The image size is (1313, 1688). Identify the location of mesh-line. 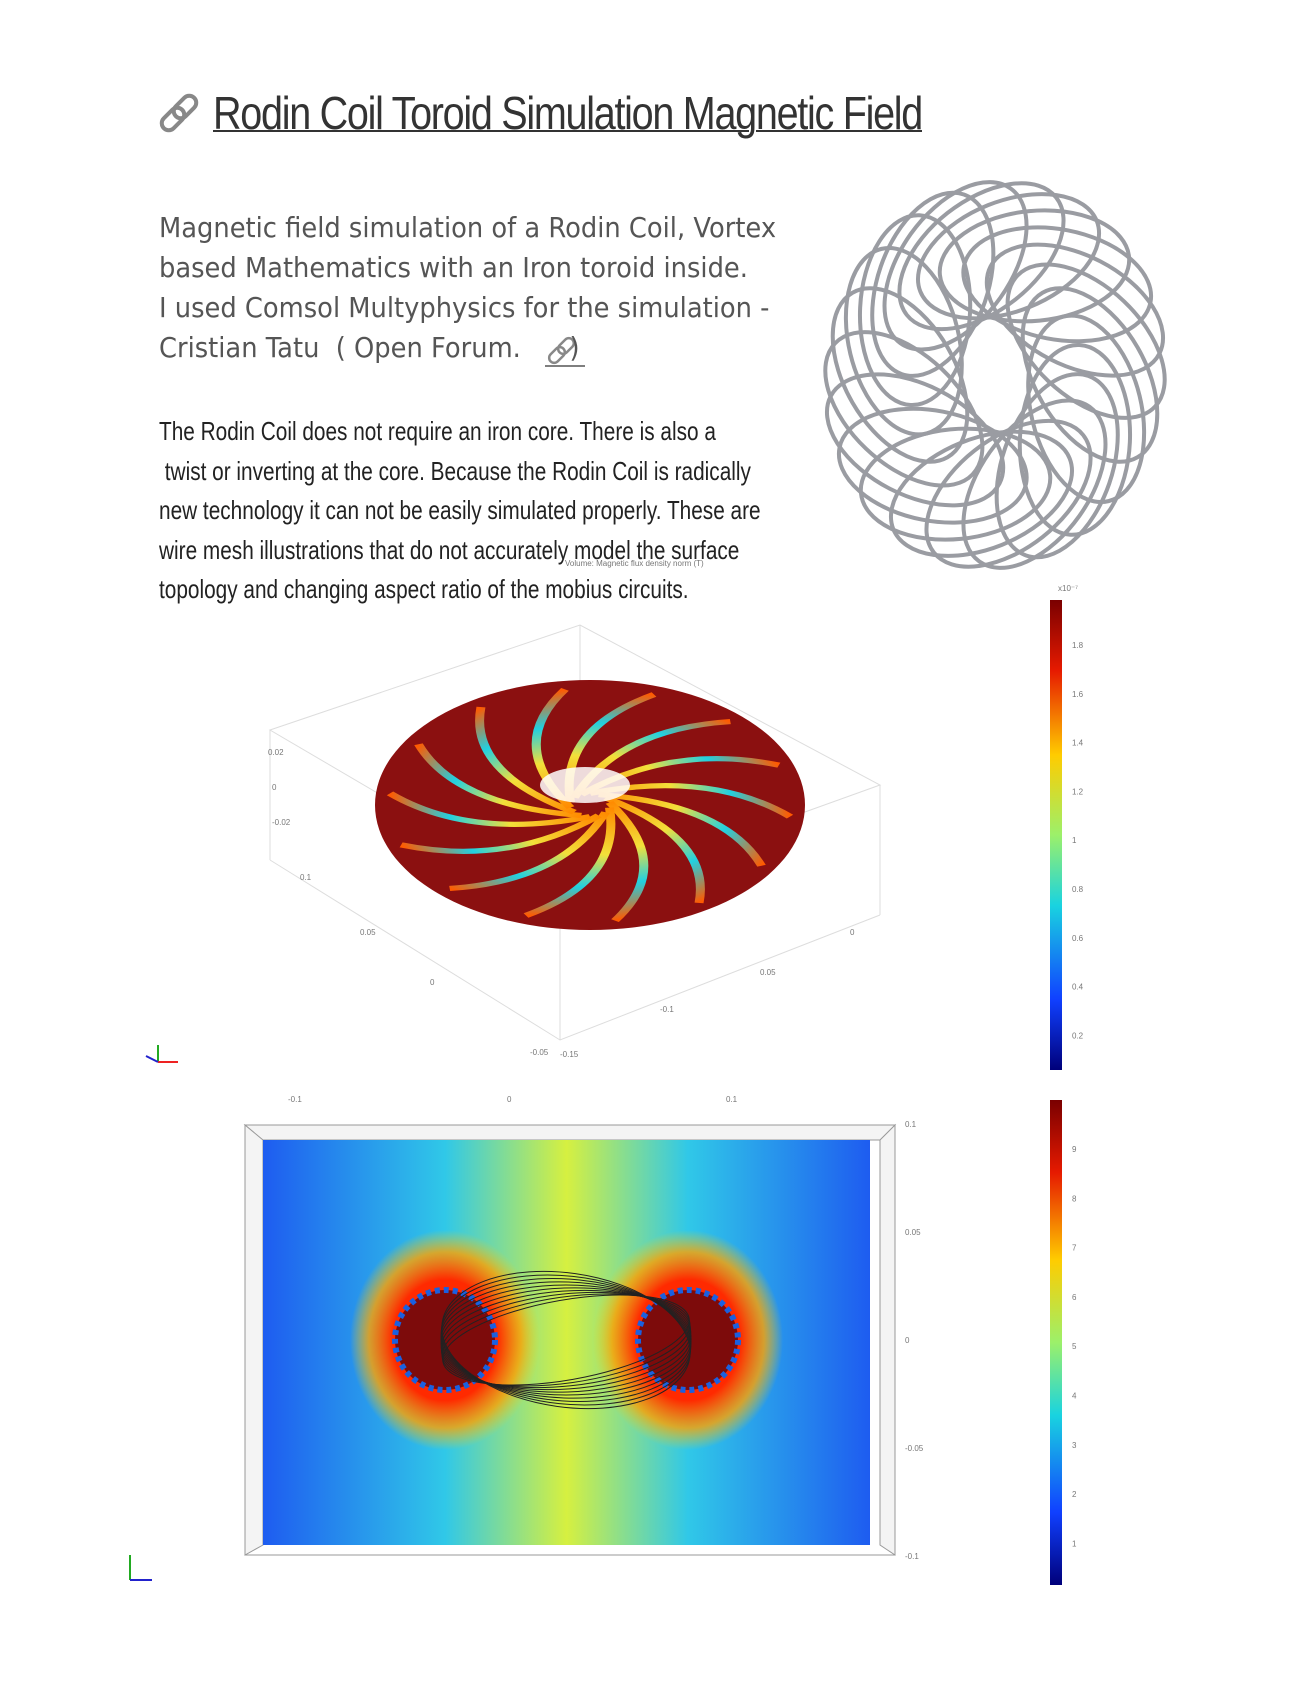
(566, 1340).